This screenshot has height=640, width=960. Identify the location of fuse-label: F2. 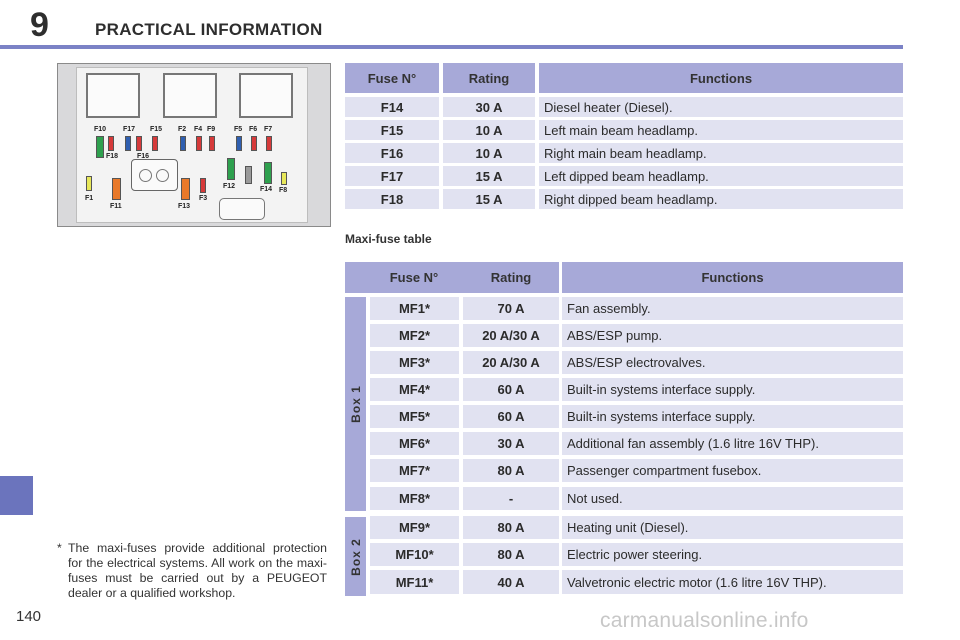
(182, 129).